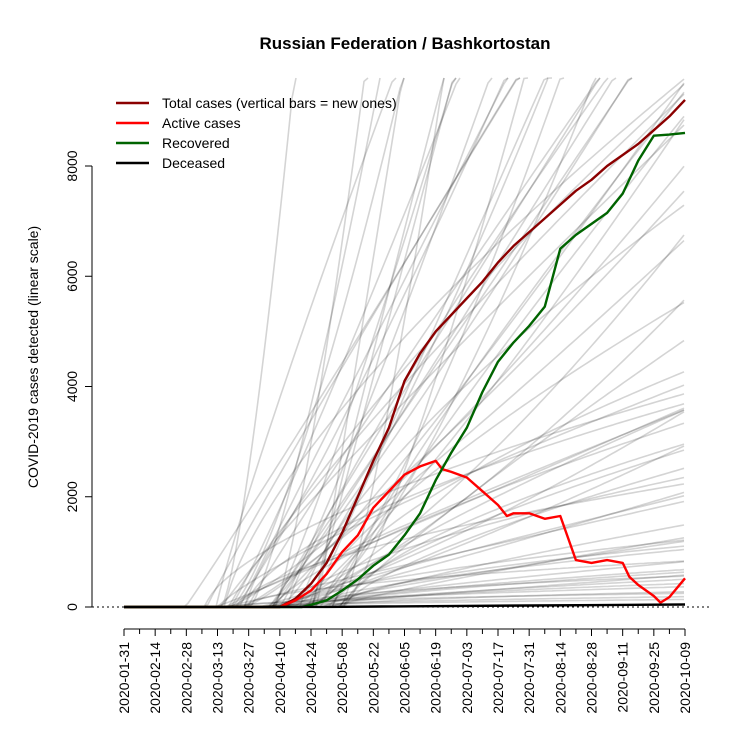 The height and width of the screenshot is (750, 750). Describe the element at coordinates (124, 678) in the screenshot. I see `x-tick-label: 2020-01-31` at that location.